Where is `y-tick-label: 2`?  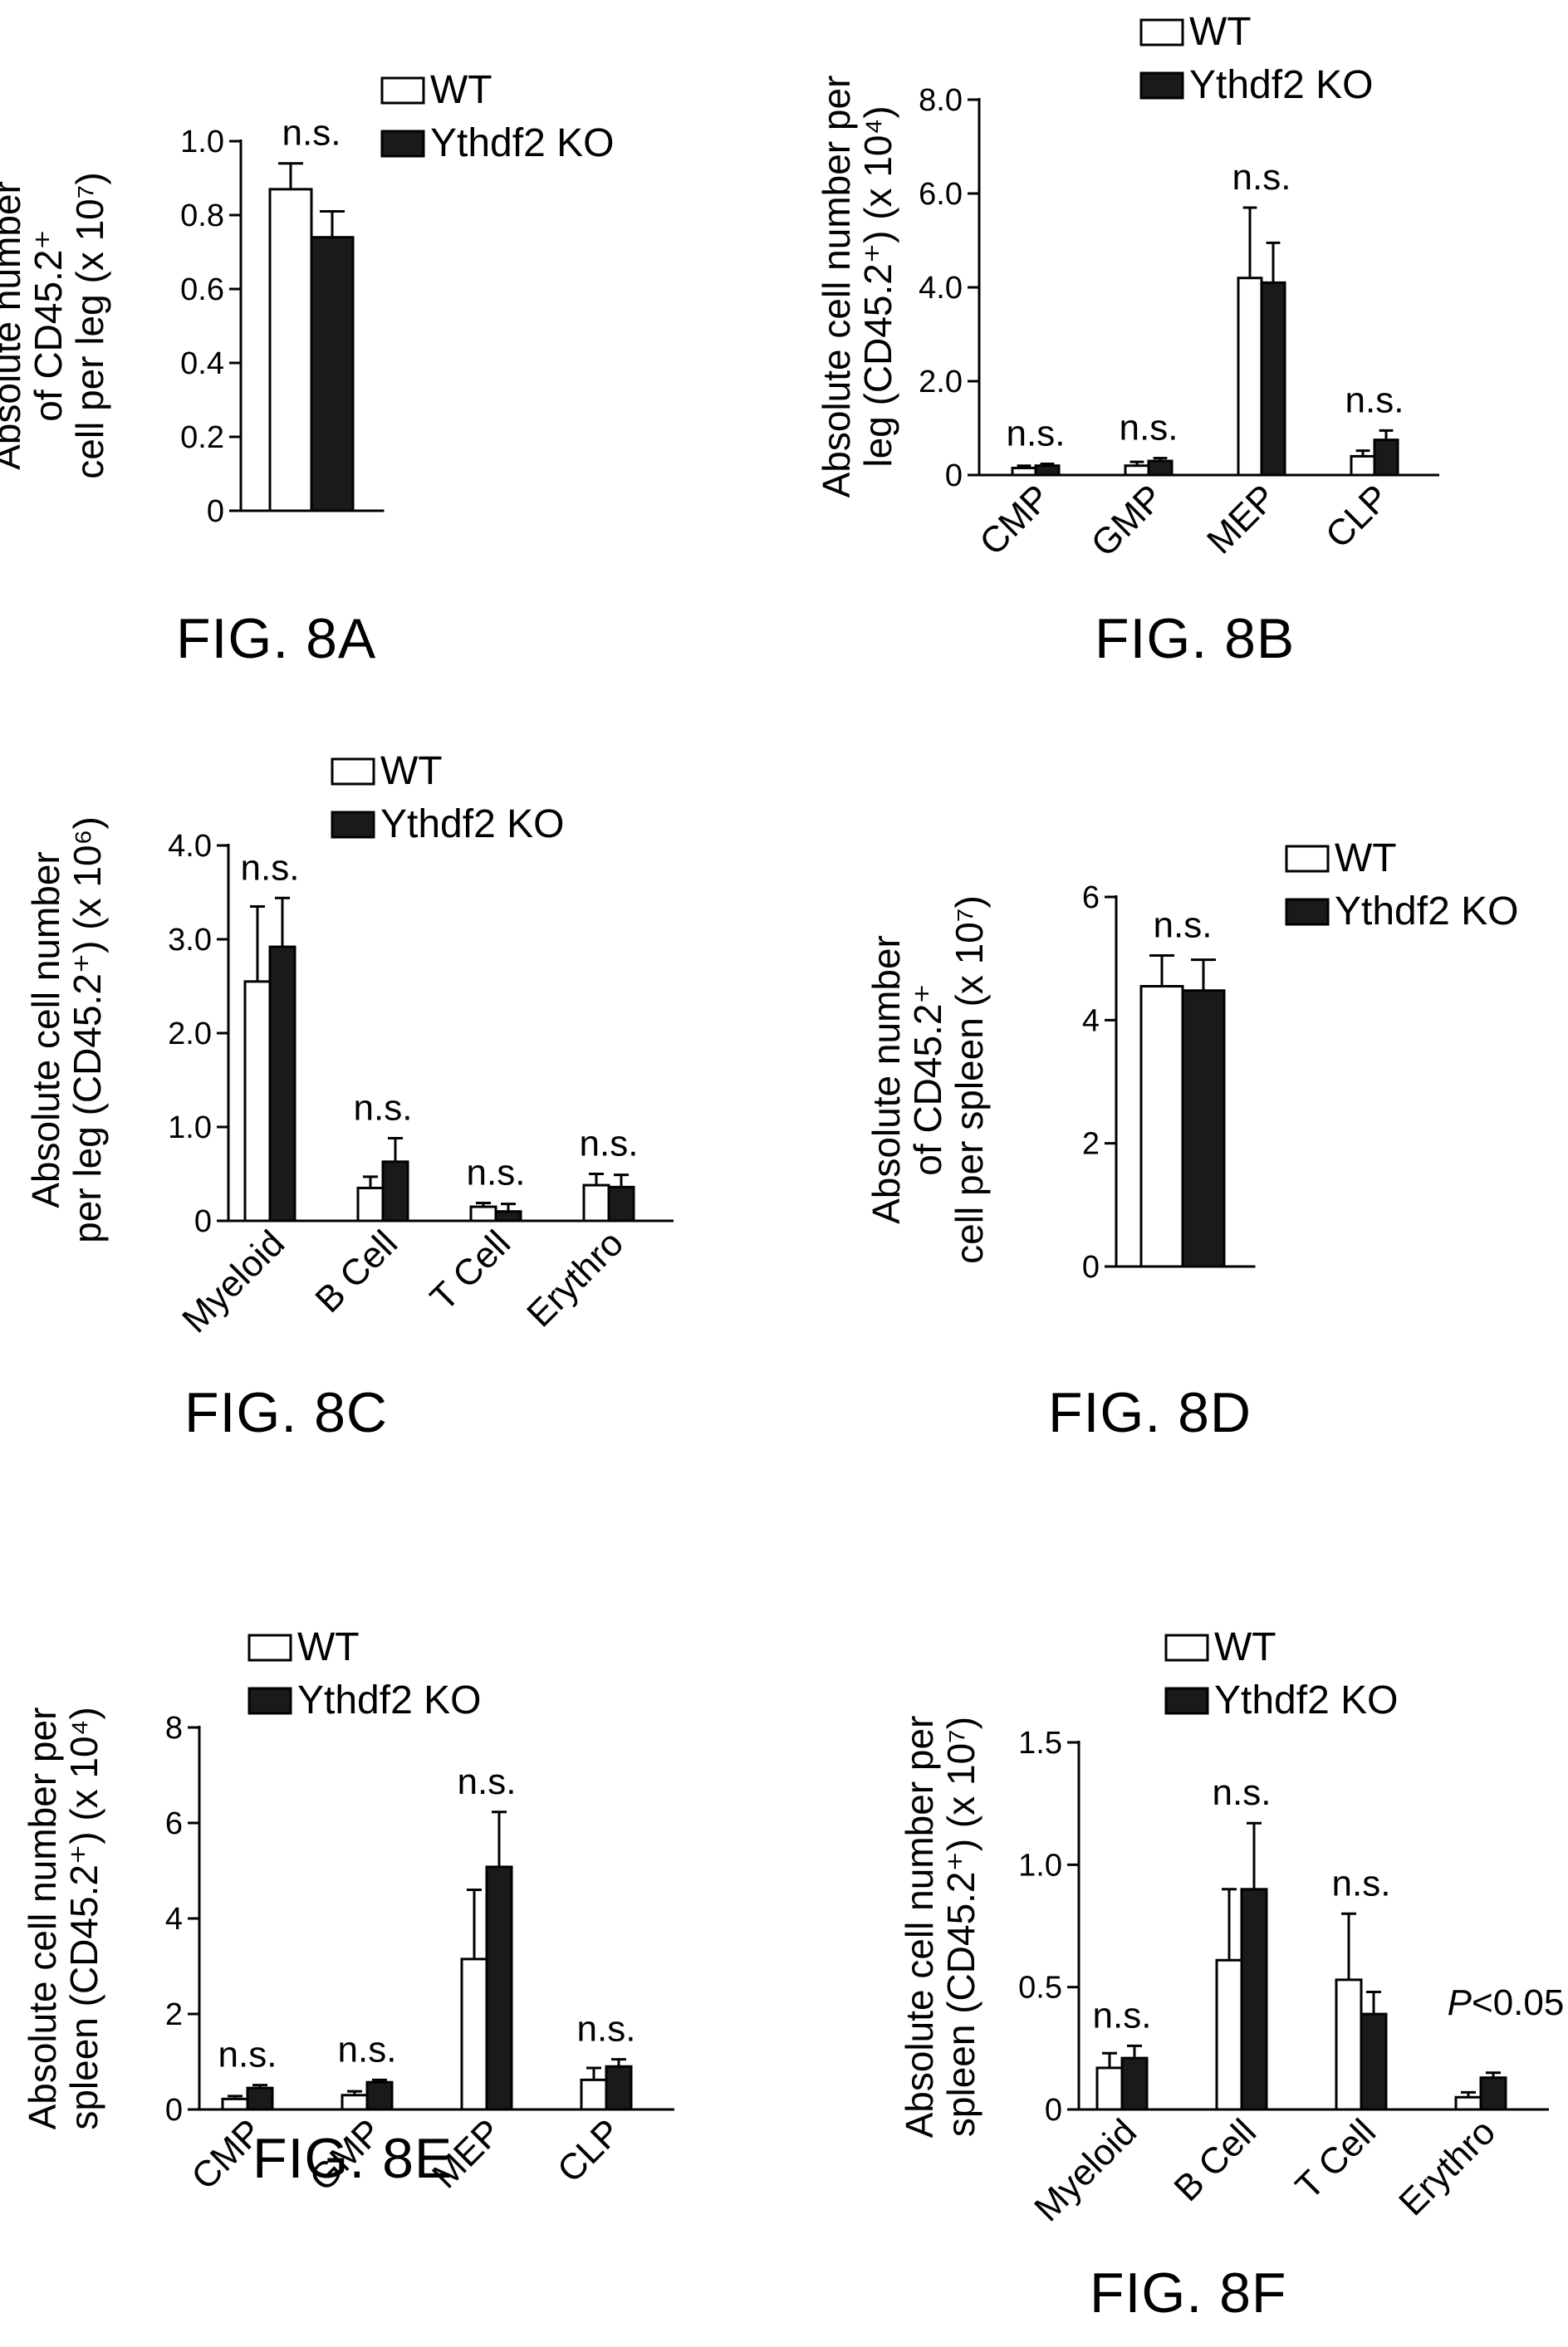 y-tick-label: 2 is located at coordinates (1091, 1144).